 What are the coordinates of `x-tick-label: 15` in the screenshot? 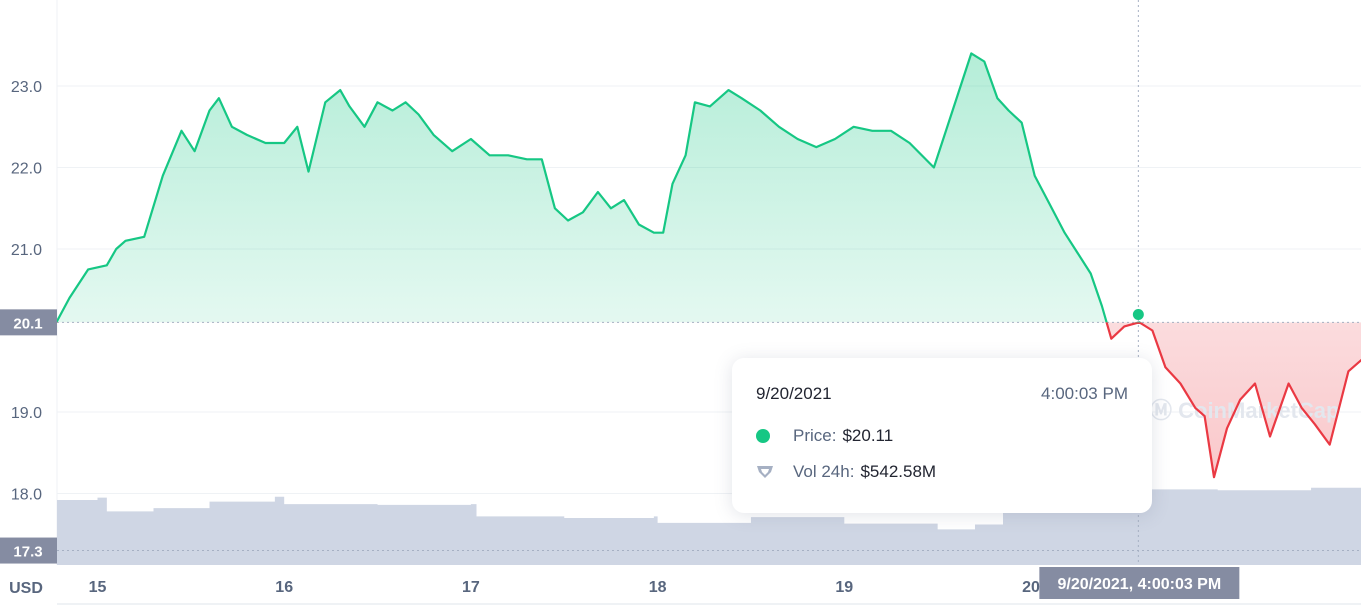 It's located at (98, 587).